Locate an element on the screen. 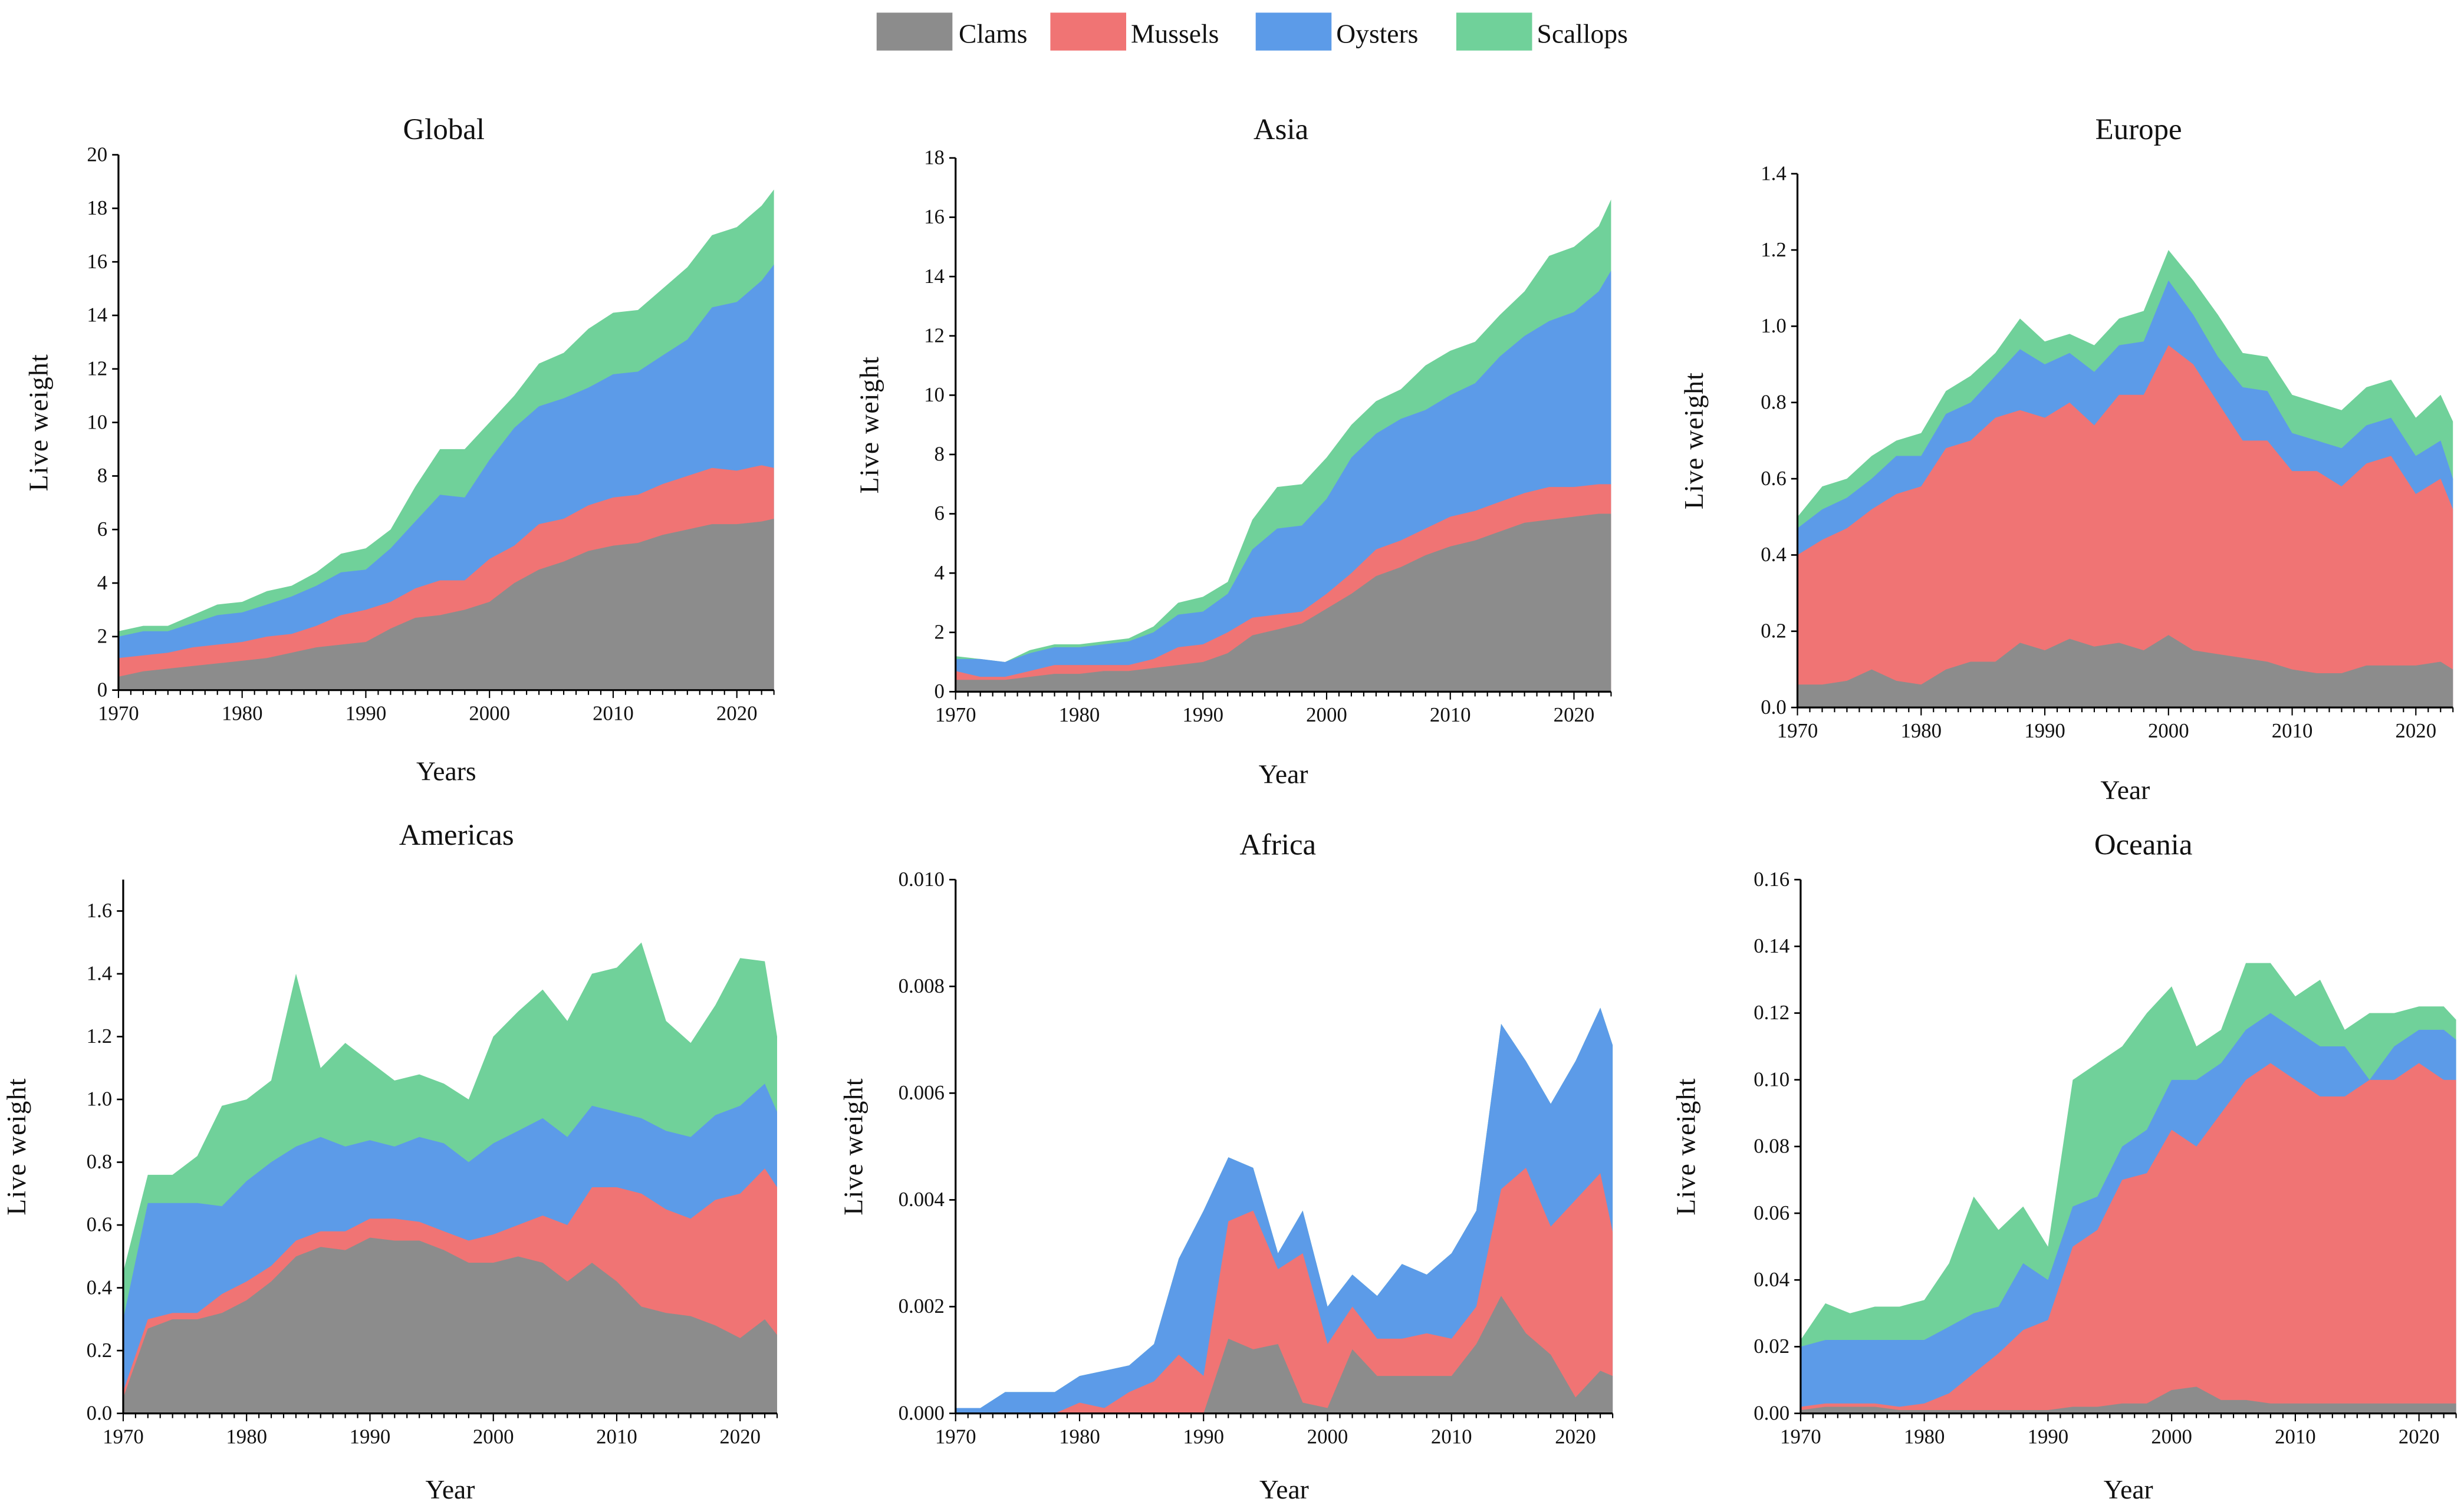 Image resolution: width=2464 pixels, height=1505 pixels. legend-item-mussels: Mussels is located at coordinates (1134, 31).